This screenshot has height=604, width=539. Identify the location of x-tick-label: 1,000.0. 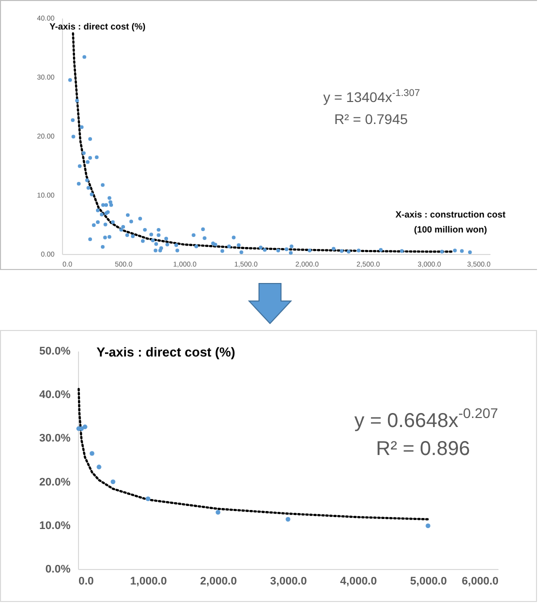
(148, 582).